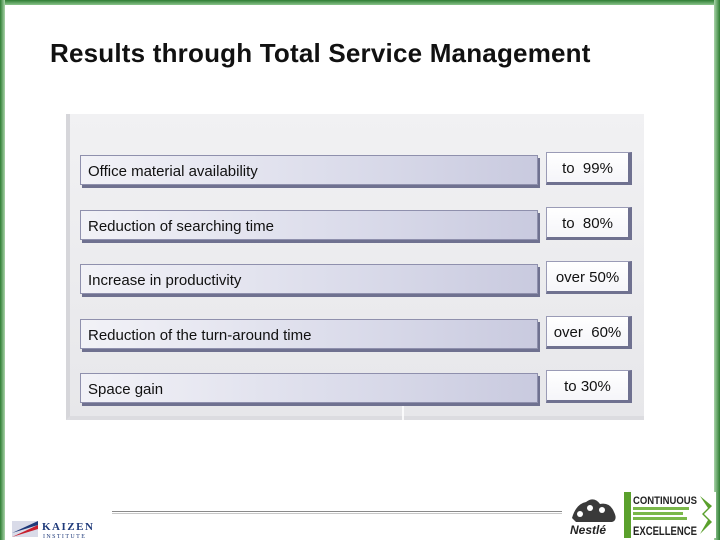 The height and width of the screenshot is (540, 720). Describe the element at coordinates (68, 527) in the screenshot. I see `kaizen-logo-text: KAIZEN` at that location.